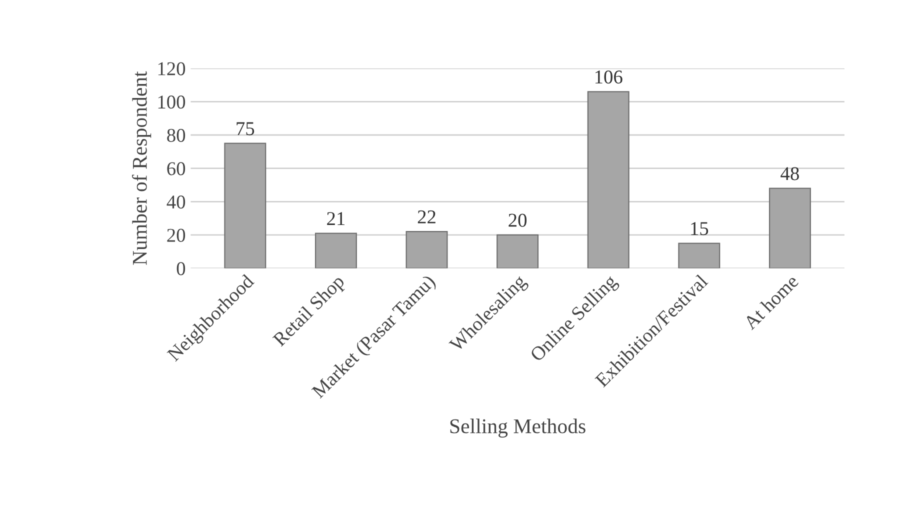 The height and width of the screenshot is (526, 908). Describe the element at coordinates (427, 217) in the screenshot. I see `data-label: 22` at that location.